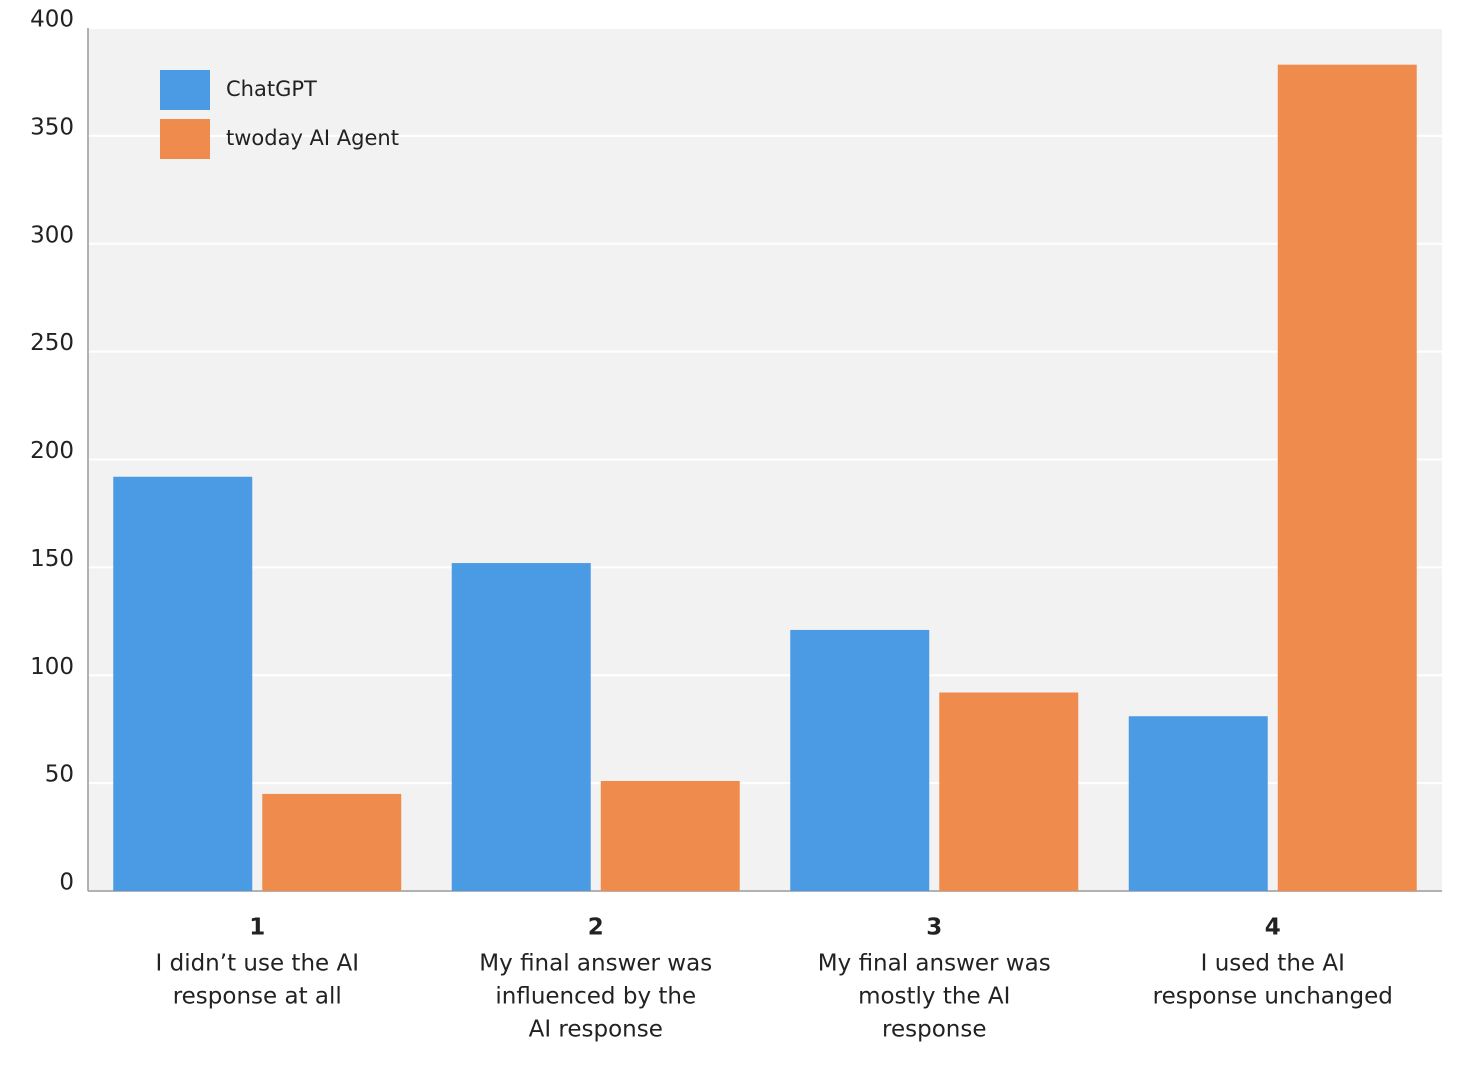  What do you see at coordinates (934, 1030) in the screenshot?
I see `x-tick-description: response` at bounding box center [934, 1030].